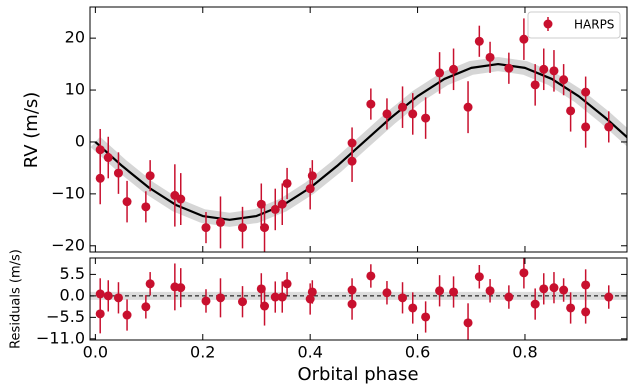 The height and width of the screenshot is (387, 628). What do you see at coordinates (68, 244) in the screenshot?
I see `y-tick-label: −20` at bounding box center [68, 244].